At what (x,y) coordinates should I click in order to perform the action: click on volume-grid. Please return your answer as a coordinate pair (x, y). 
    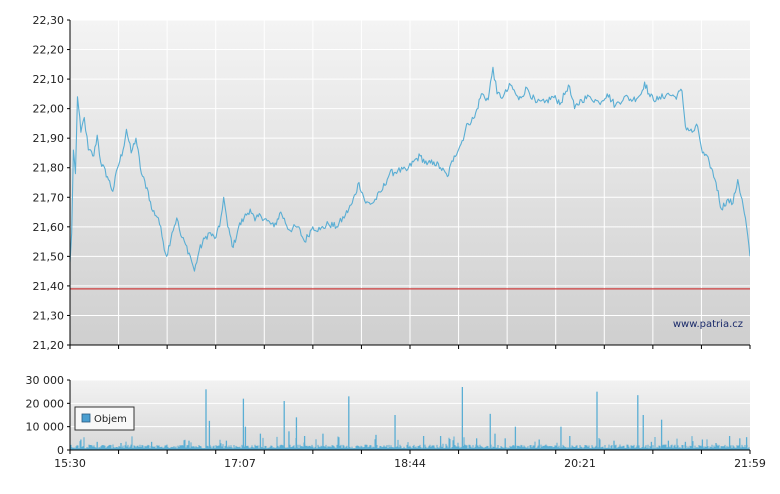
    Looking at the image, I should click on (410, 403).